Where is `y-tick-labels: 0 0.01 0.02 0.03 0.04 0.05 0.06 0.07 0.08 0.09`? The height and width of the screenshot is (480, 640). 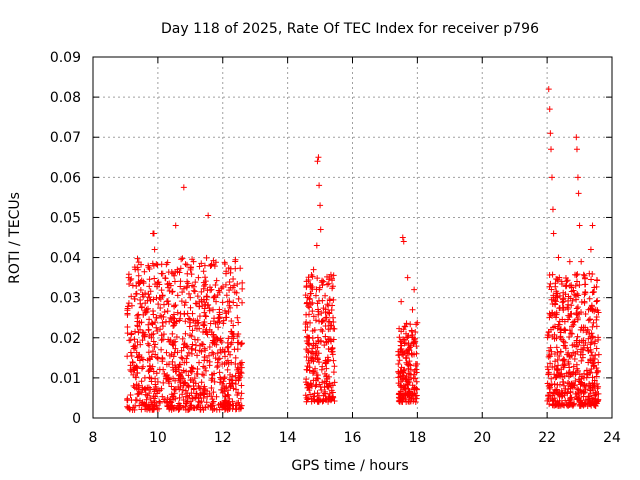
y-tick-labels: 0 0.01 0.02 0.03 0.04 0.05 0.06 0.07 0.08 0.09 is located at coordinates (65, 238).